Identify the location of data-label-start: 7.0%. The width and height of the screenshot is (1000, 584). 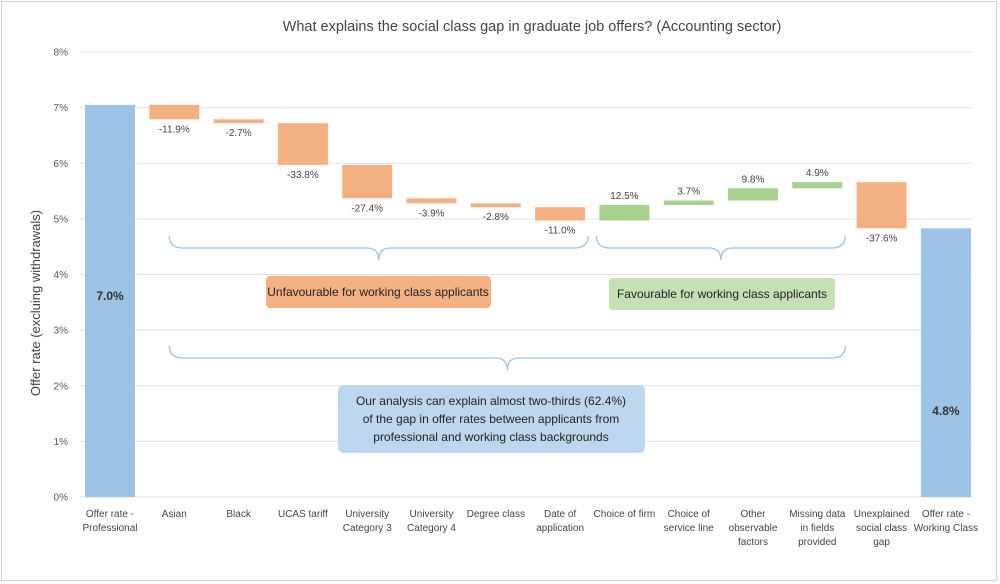
(110, 296).